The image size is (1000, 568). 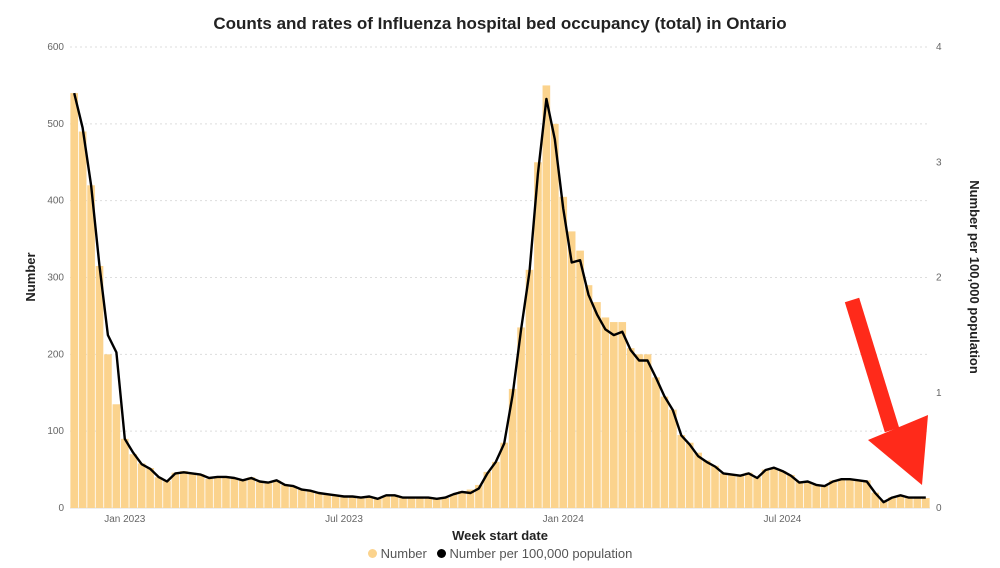 I want to click on y2-axis-title: Number per 100,000 population, so click(x=974, y=277).